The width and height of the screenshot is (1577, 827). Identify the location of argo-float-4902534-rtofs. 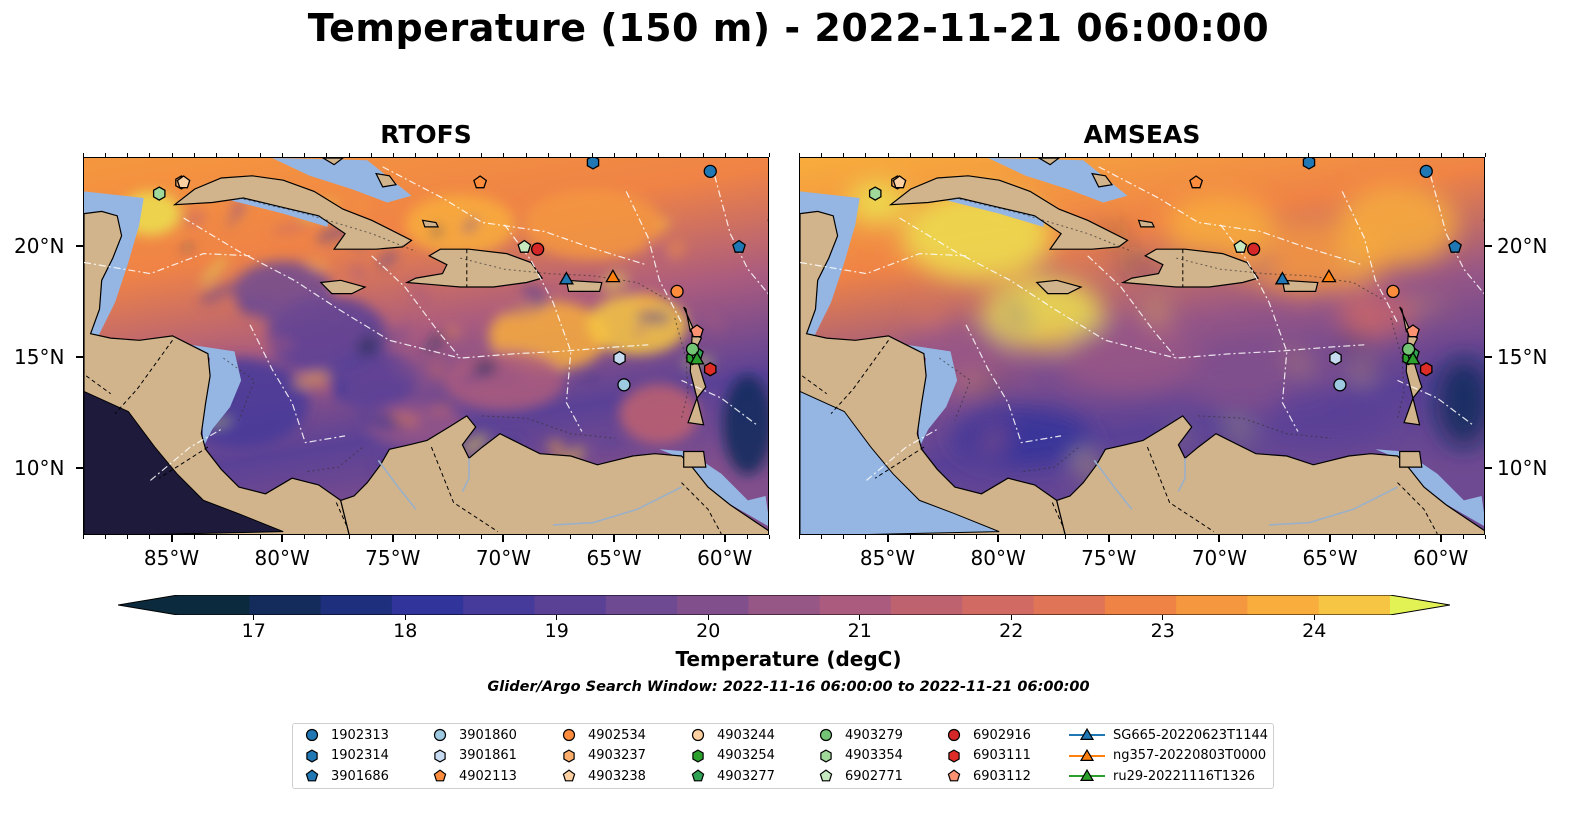
(677, 291).